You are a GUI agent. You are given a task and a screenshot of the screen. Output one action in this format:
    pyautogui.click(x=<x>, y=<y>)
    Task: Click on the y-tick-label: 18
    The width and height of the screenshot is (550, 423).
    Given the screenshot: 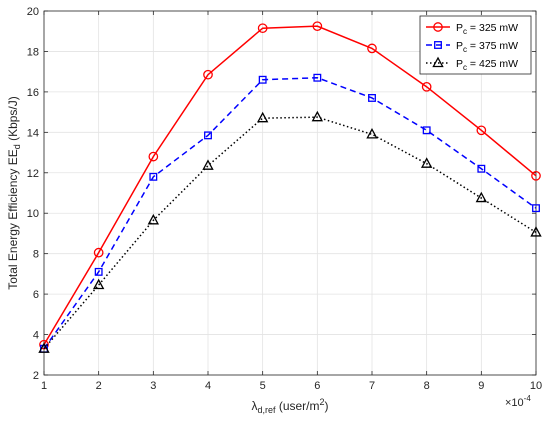 What is the action you would take?
    pyautogui.click(x=33, y=52)
    